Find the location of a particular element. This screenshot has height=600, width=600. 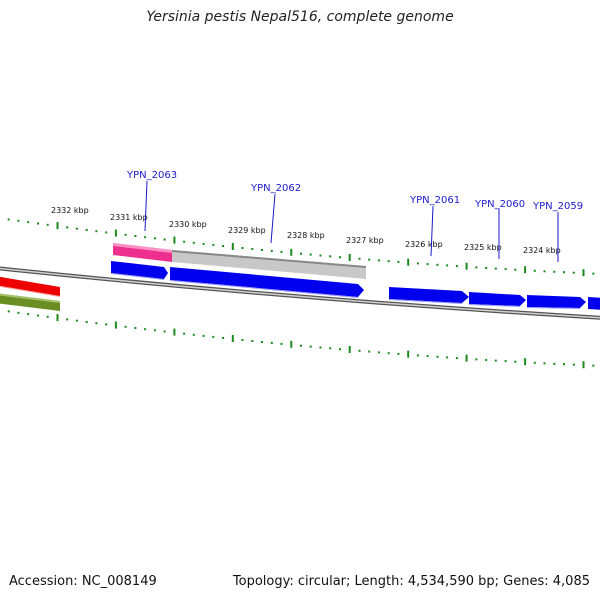

scale-label: 2328 kbp is located at coordinates (306, 235).